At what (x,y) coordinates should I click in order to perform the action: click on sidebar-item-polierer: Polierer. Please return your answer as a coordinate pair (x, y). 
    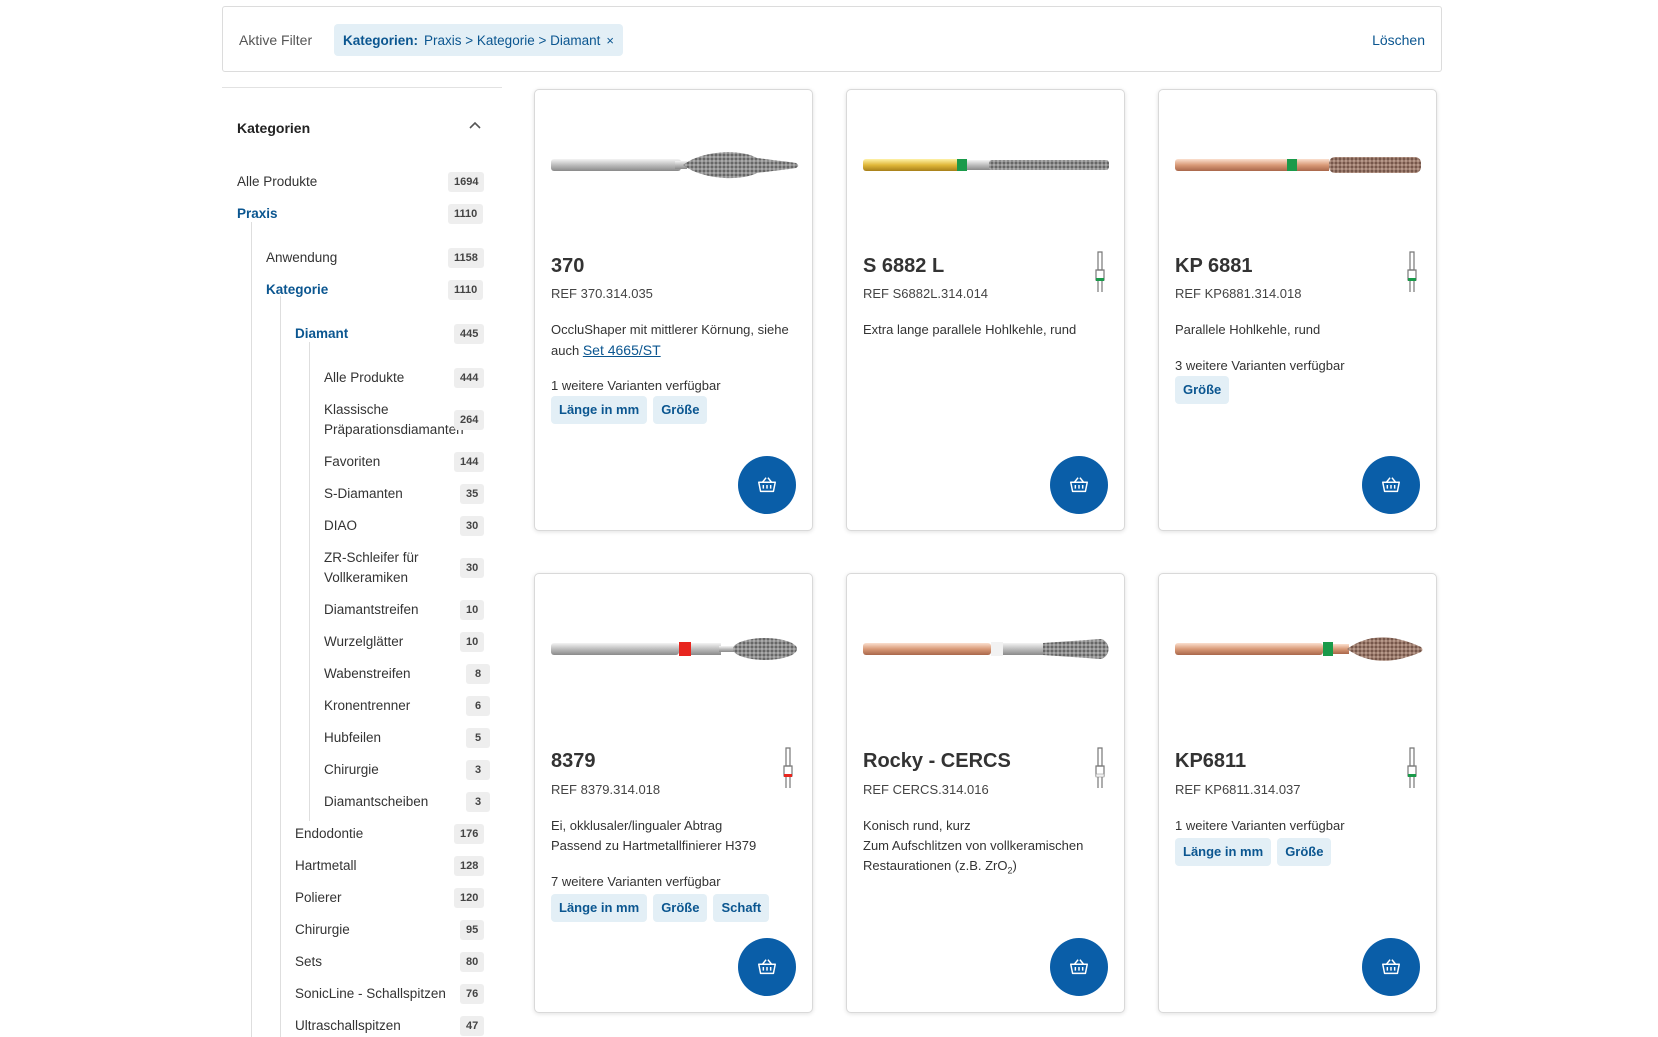
    Looking at the image, I should click on (318, 897).